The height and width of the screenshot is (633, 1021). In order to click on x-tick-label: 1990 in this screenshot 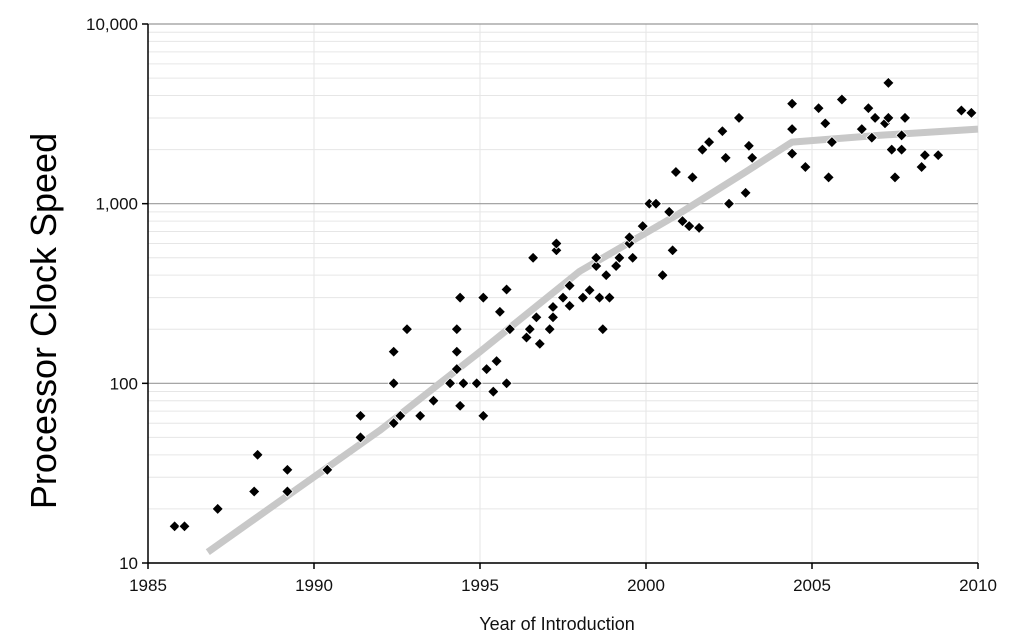, I will do `click(314, 585)`.